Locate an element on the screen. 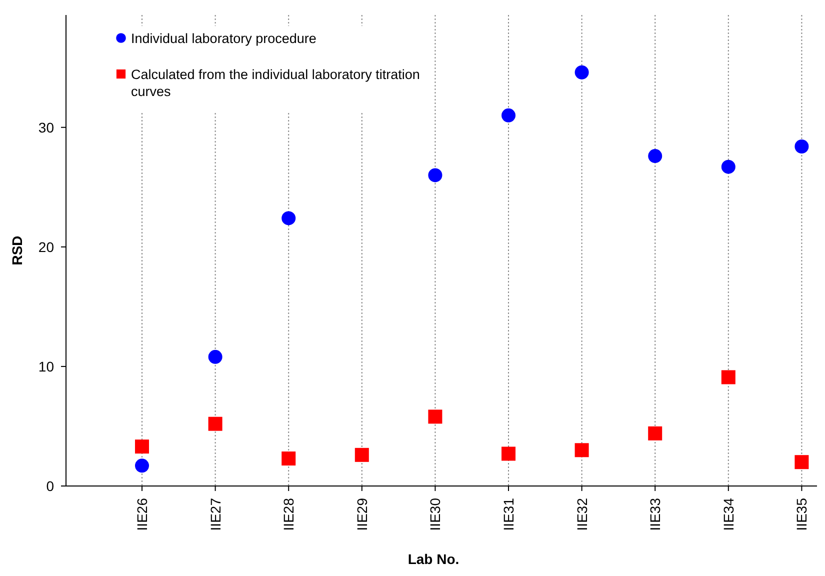 This screenshot has width=825, height=576. x-tick-label: IIE32 is located at coordinates (582, 514).